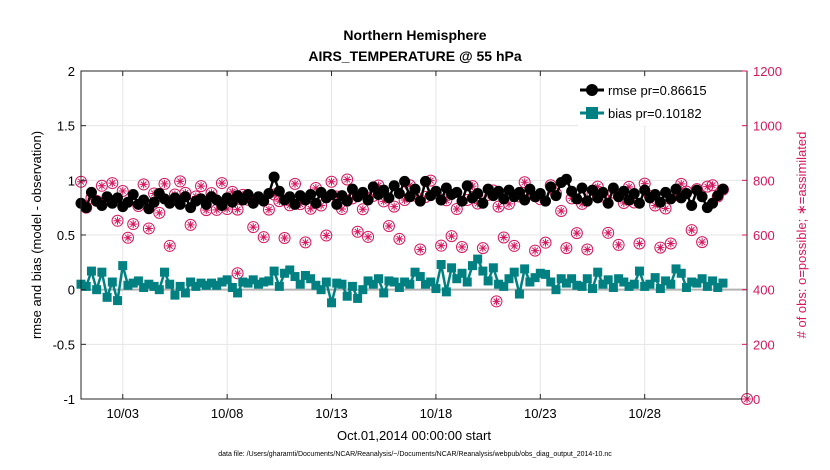 The width and height of the screenshot is (830, 470). Describe the element at coordinates (592, 113) in the screenshot. I see `legend-bias-marker` at that location.